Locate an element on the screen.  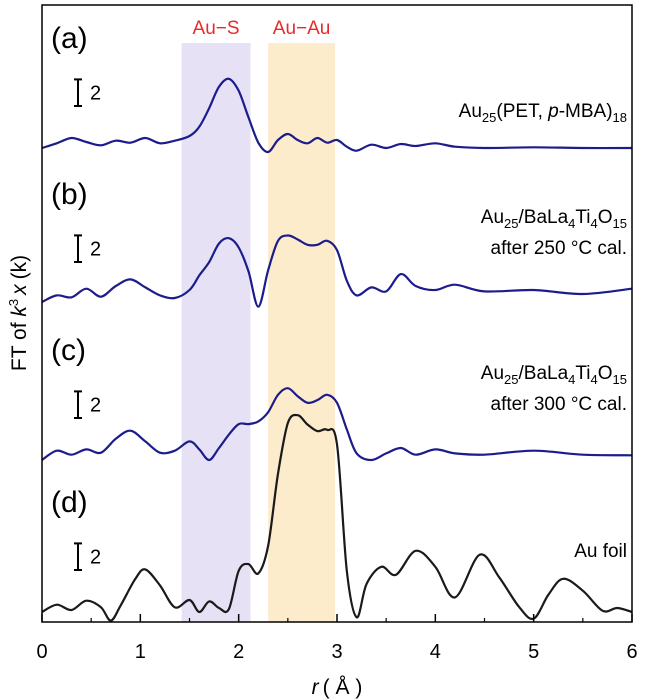
panel-label-a: (a) is located at coordinates (69, 38).